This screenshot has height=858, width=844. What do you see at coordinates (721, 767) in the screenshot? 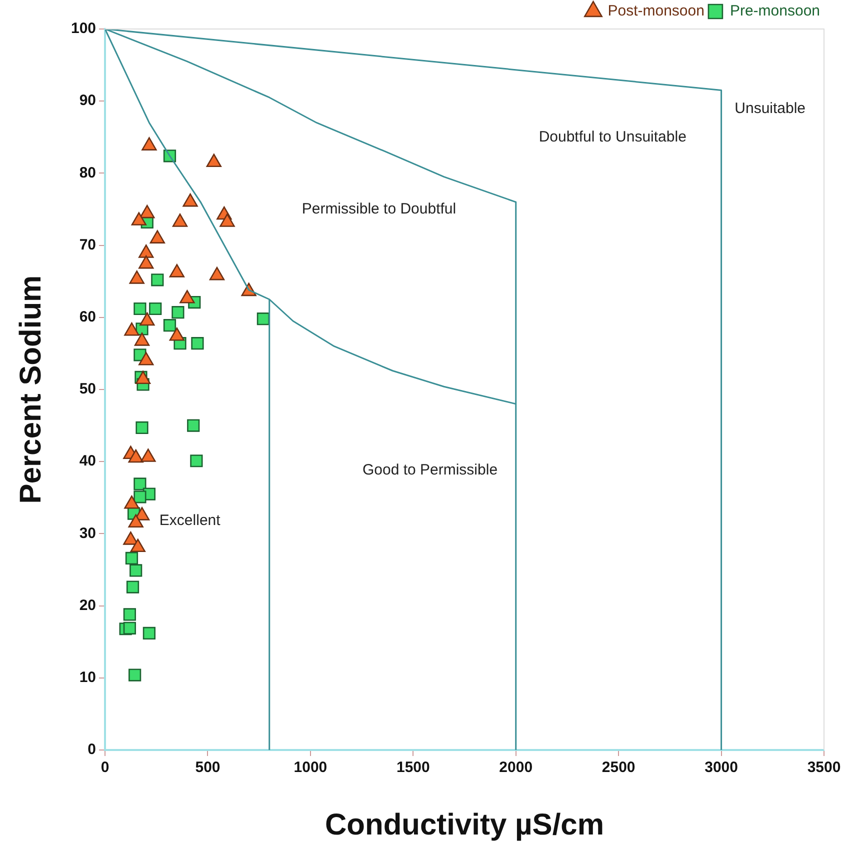
I see `x-tick-label: 3000` at bounding box center [721, 767].